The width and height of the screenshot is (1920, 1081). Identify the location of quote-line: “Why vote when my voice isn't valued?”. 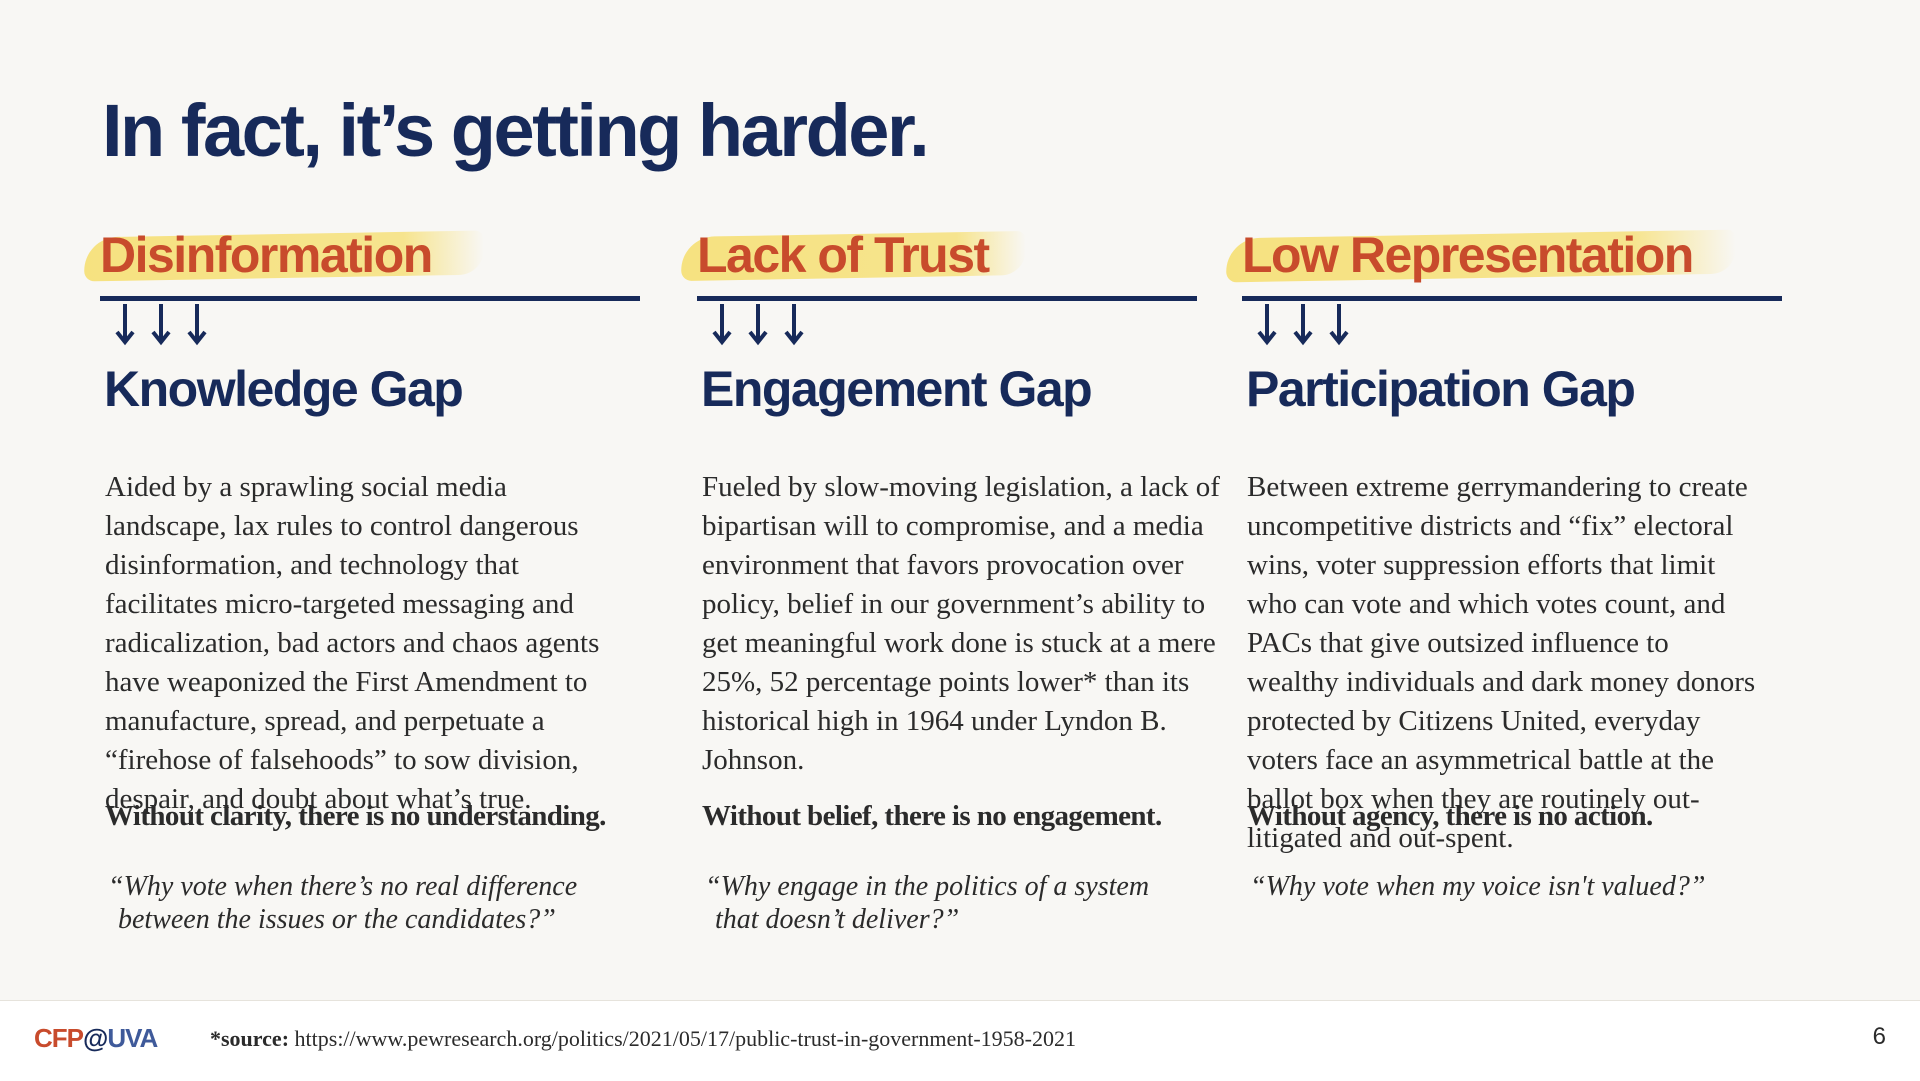
(1478, 886).